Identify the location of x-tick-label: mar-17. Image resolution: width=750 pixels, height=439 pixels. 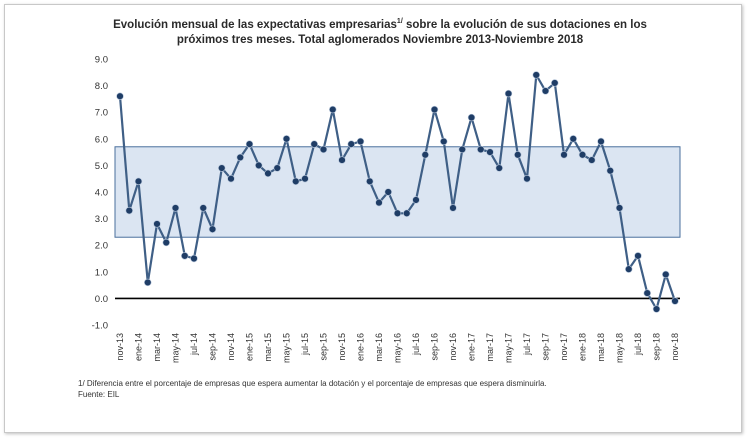
(490, 347).